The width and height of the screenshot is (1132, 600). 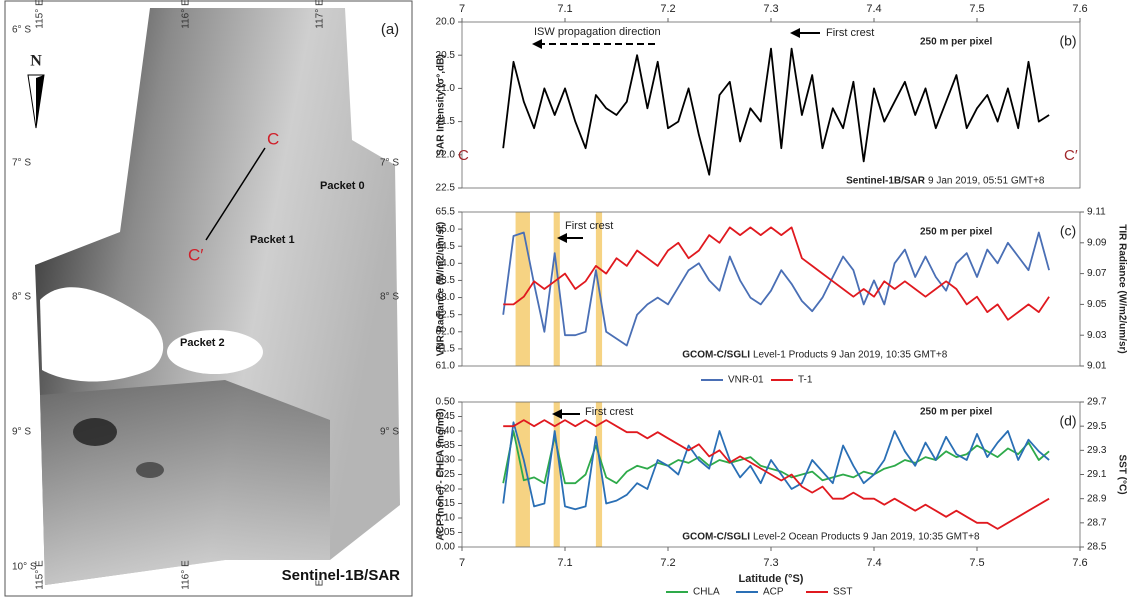 What do you see at coordinates (390, 29) in the screenshot?
I see `panel-label: (a)` at bounding box center [390, 29].